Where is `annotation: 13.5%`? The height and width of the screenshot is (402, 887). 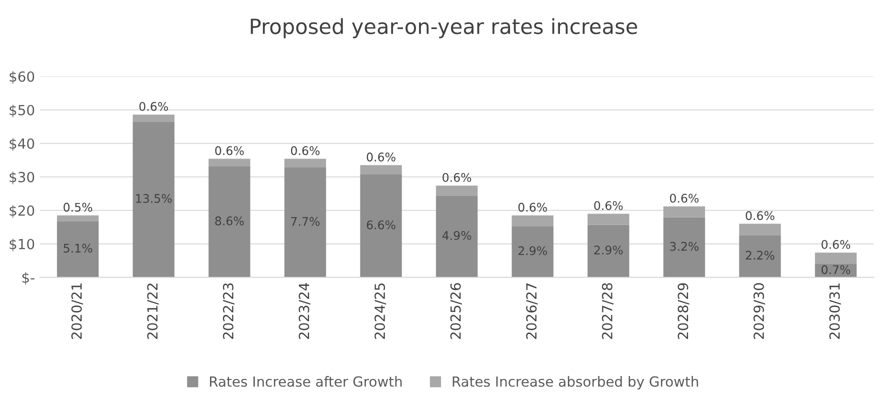
annotation: 13.5% is located at coordinates (154, 198).